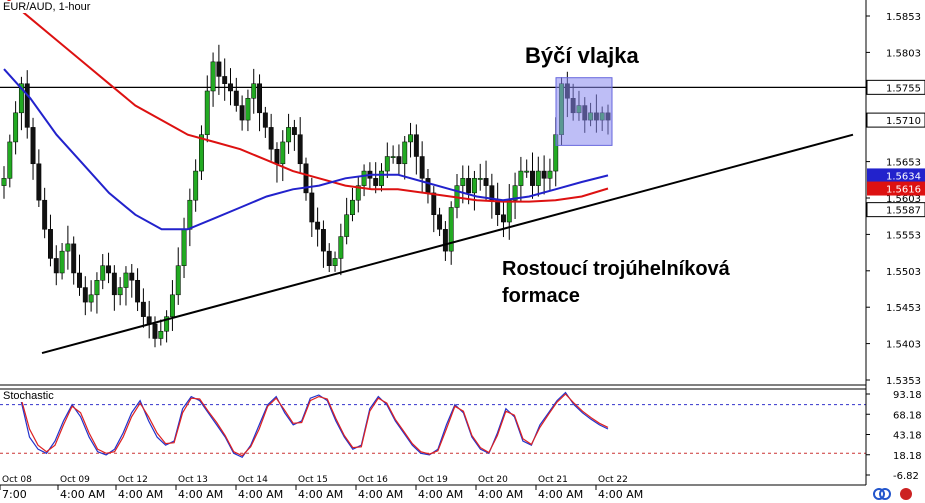  Describe the element at coordinates (885, 494) in the screenshot. I see `link-icon` at that location.